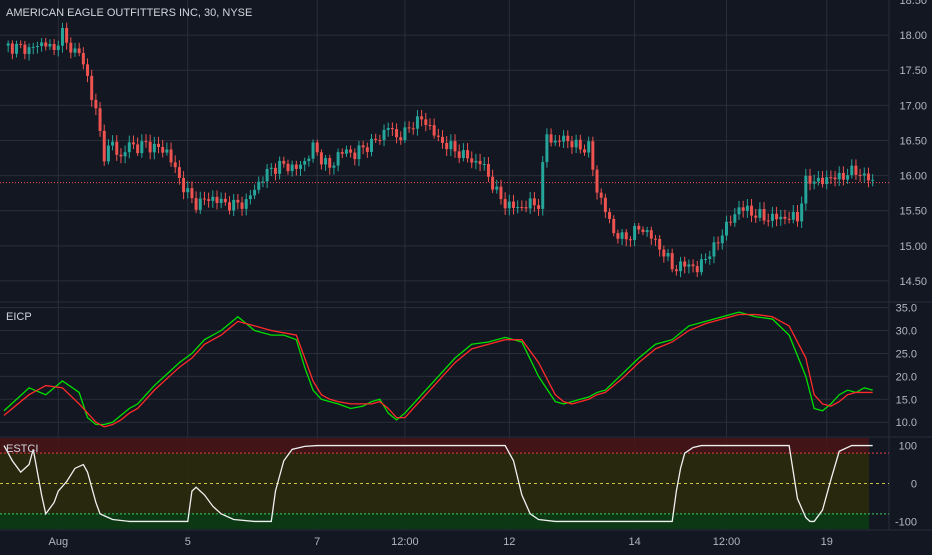  I want to click on estci-tick-label: -100, so click(906, 522).